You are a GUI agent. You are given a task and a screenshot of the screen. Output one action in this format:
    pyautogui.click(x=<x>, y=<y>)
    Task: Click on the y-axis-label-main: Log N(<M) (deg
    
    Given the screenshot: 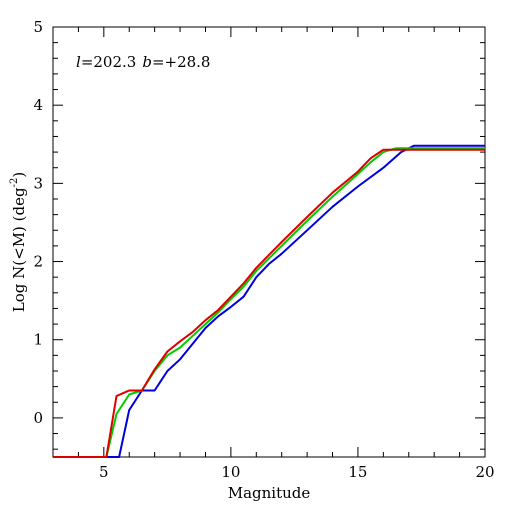 What is the action you would take?
    pyautogui.click(x=19, y=249)
    